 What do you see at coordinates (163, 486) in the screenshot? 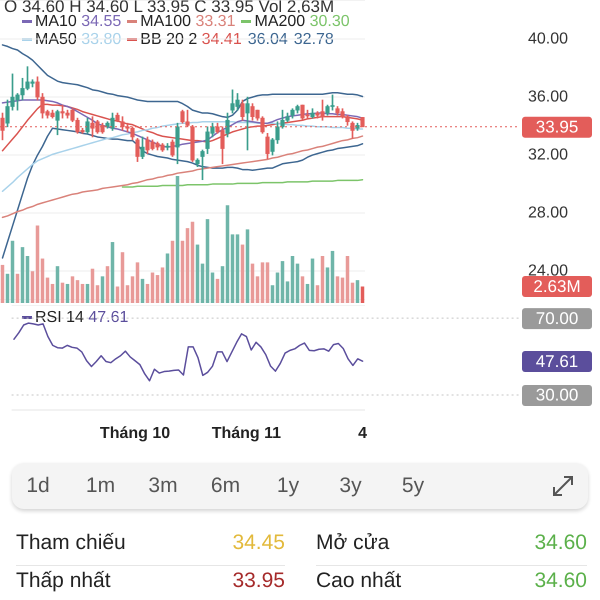
I see `category-label: 3m` at bounding box center [163, 486].